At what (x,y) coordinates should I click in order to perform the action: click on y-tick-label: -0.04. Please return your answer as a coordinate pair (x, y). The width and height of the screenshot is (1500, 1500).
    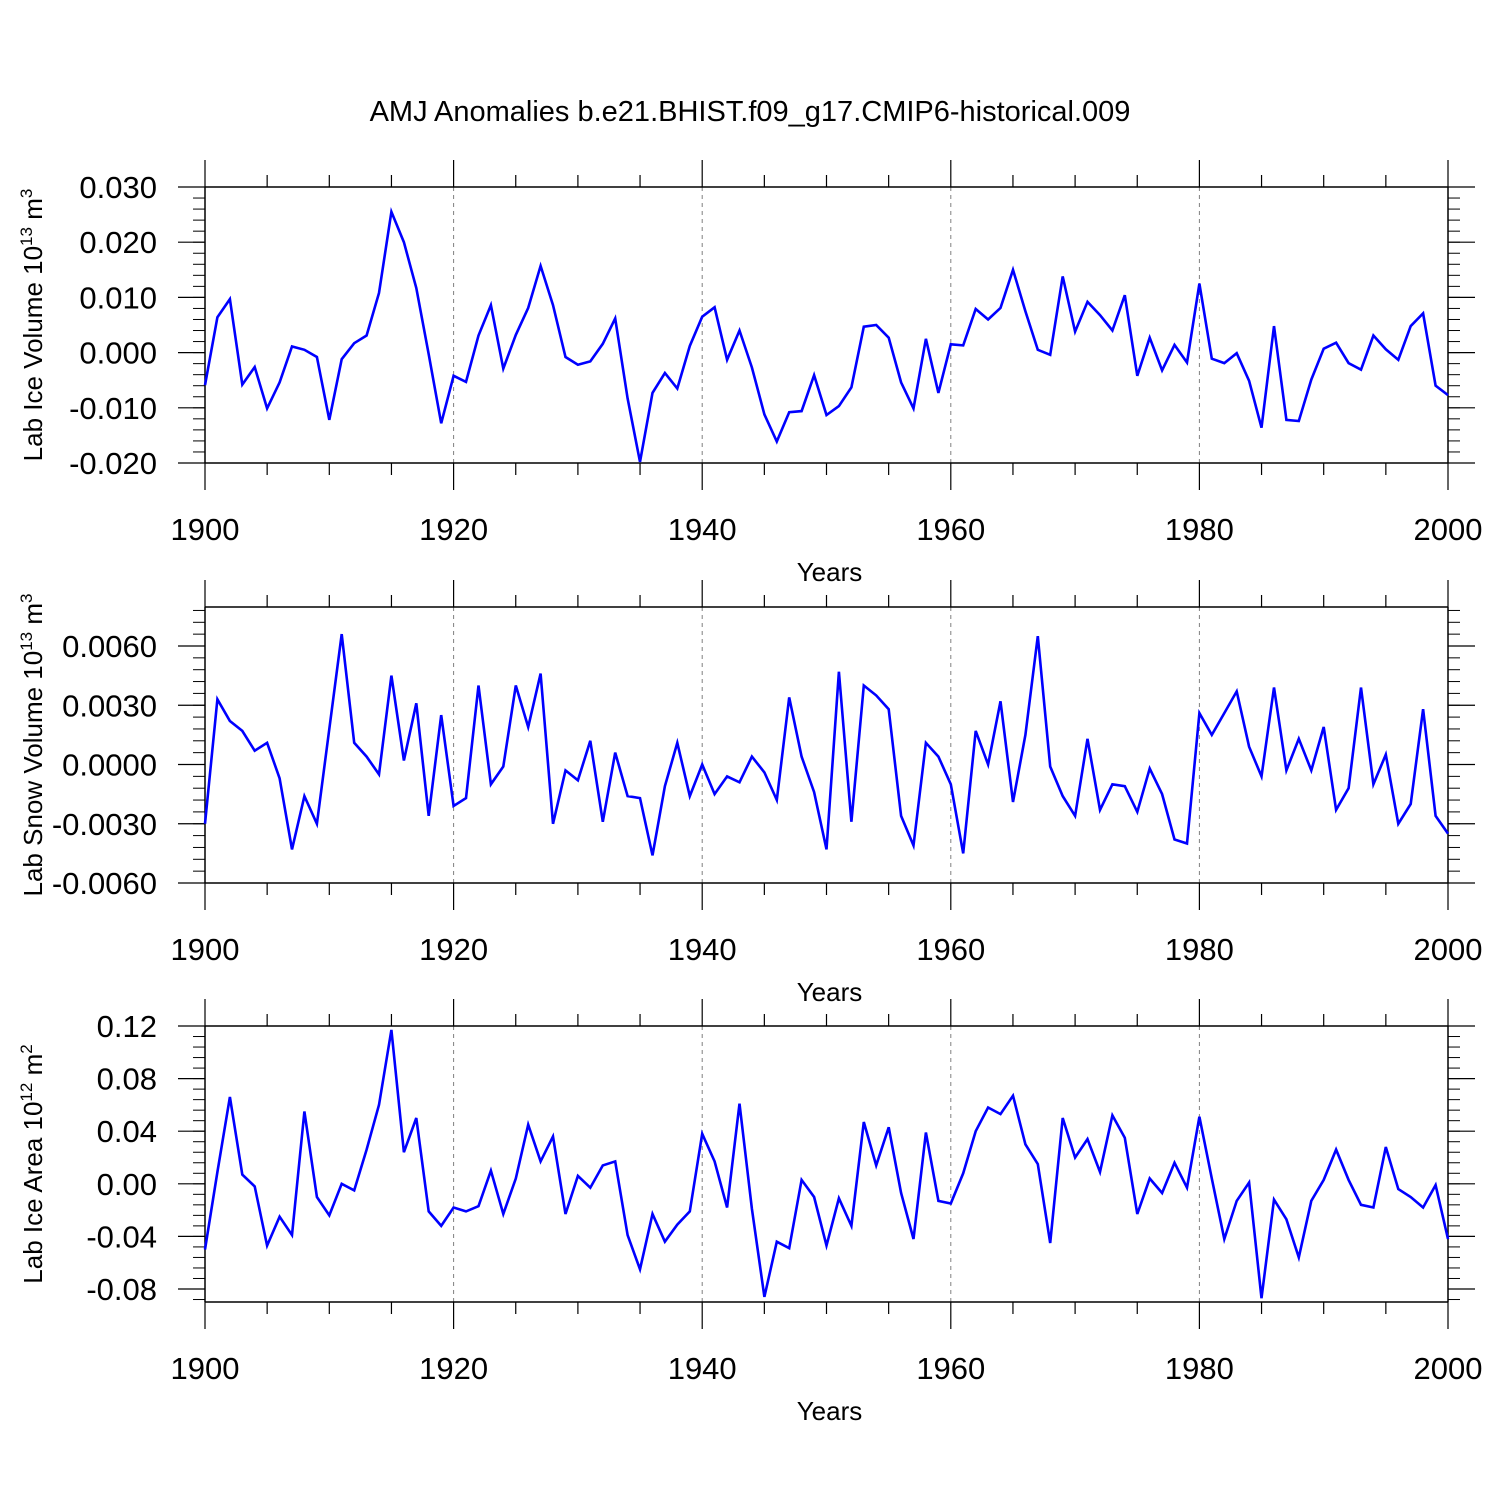
    Looking at the image, I should click on (121, 1236).